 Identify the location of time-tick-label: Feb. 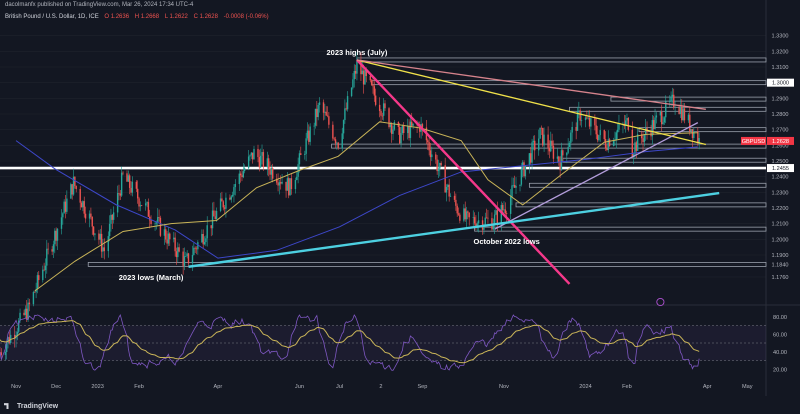
(139, 387).